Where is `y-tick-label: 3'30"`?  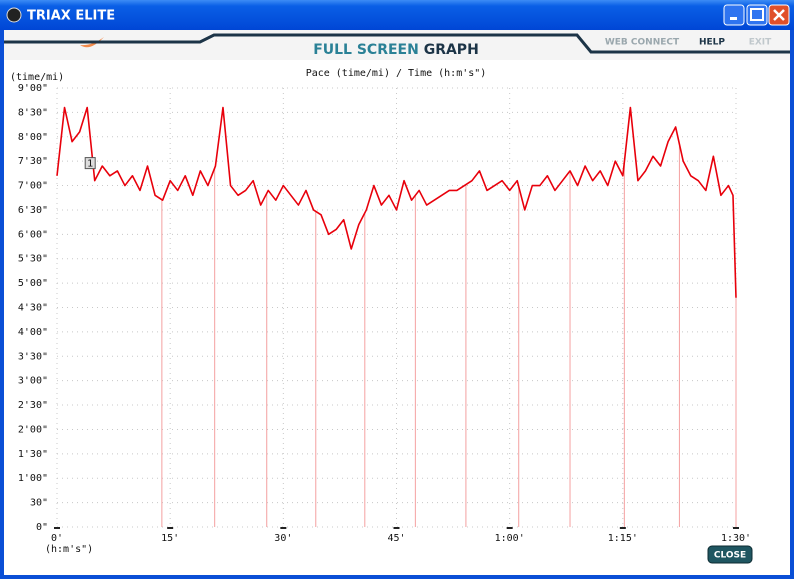
y-tick-label: 3'30" is located at coordinates (33, 356).